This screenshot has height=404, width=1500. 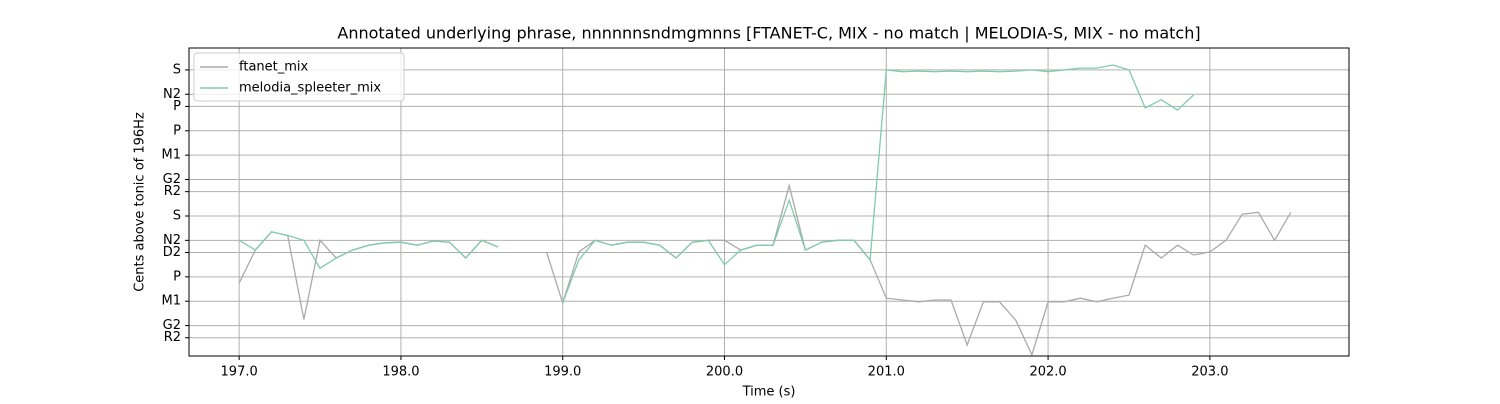 I want to click on x-tick-label: 203.0, so click(x=1209, y=372).